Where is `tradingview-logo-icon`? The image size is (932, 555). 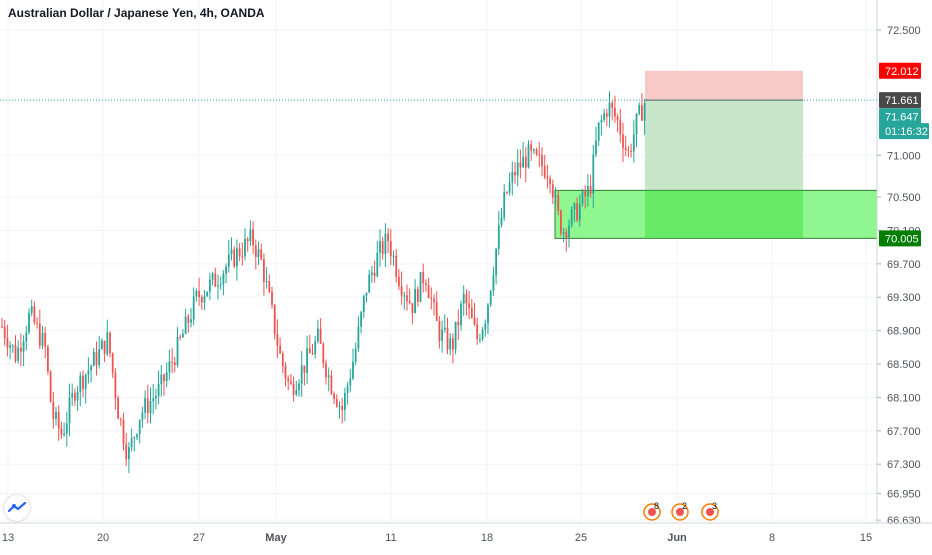 tradingview-logo-icon is located at coordinates (17, 508).